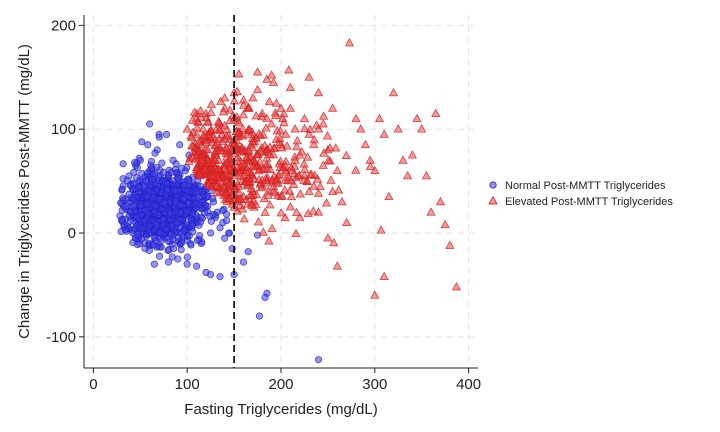 This screenshot has height=432, width=720. I want to click on y-tick-label: 200, so click(63, 25).